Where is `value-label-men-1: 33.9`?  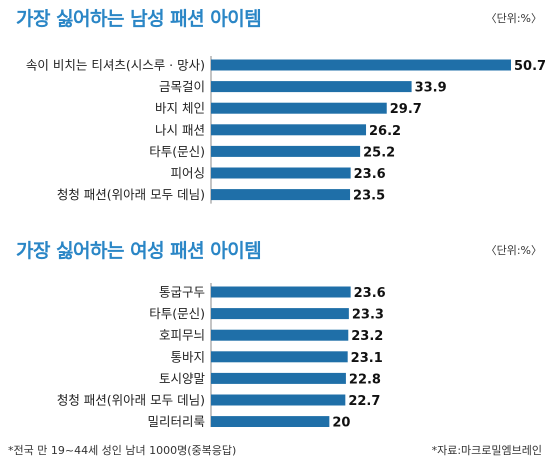
value-label-men-1: 33.9 is located at coordinates (431, 88).